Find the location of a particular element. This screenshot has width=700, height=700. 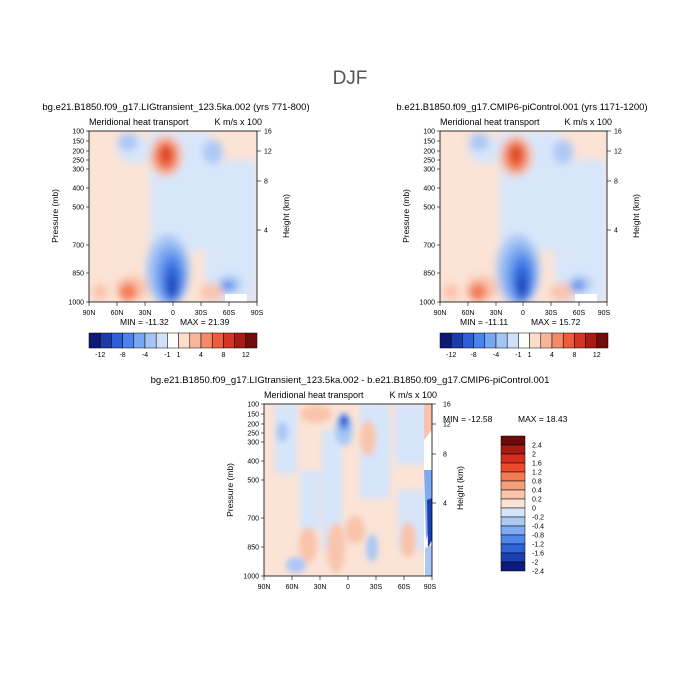

panel-3-xtick-60s: 60S is located at coordinates (404, 587).